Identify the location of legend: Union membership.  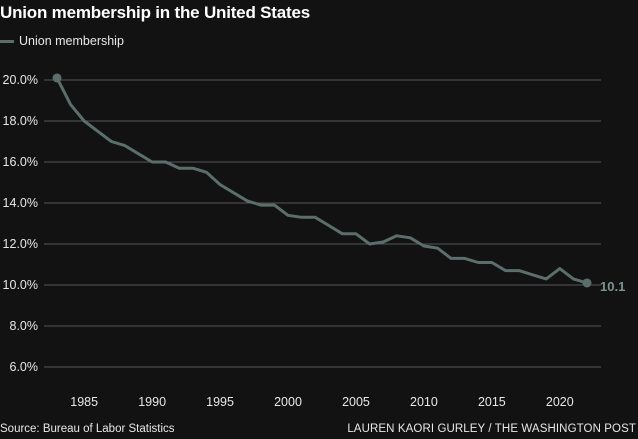
(62, 41).